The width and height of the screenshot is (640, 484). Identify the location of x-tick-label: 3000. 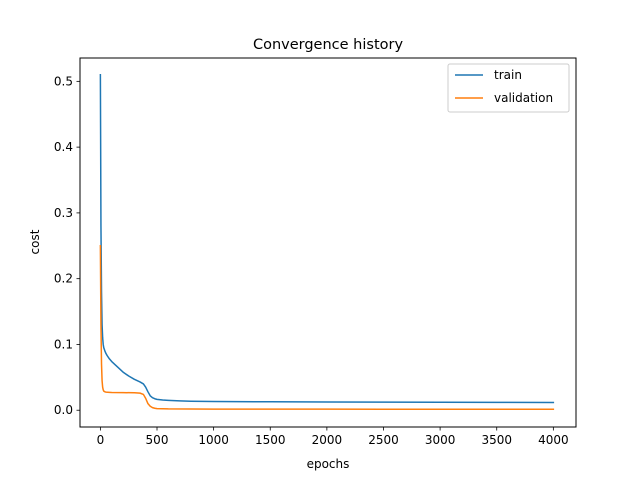
(440, 440).